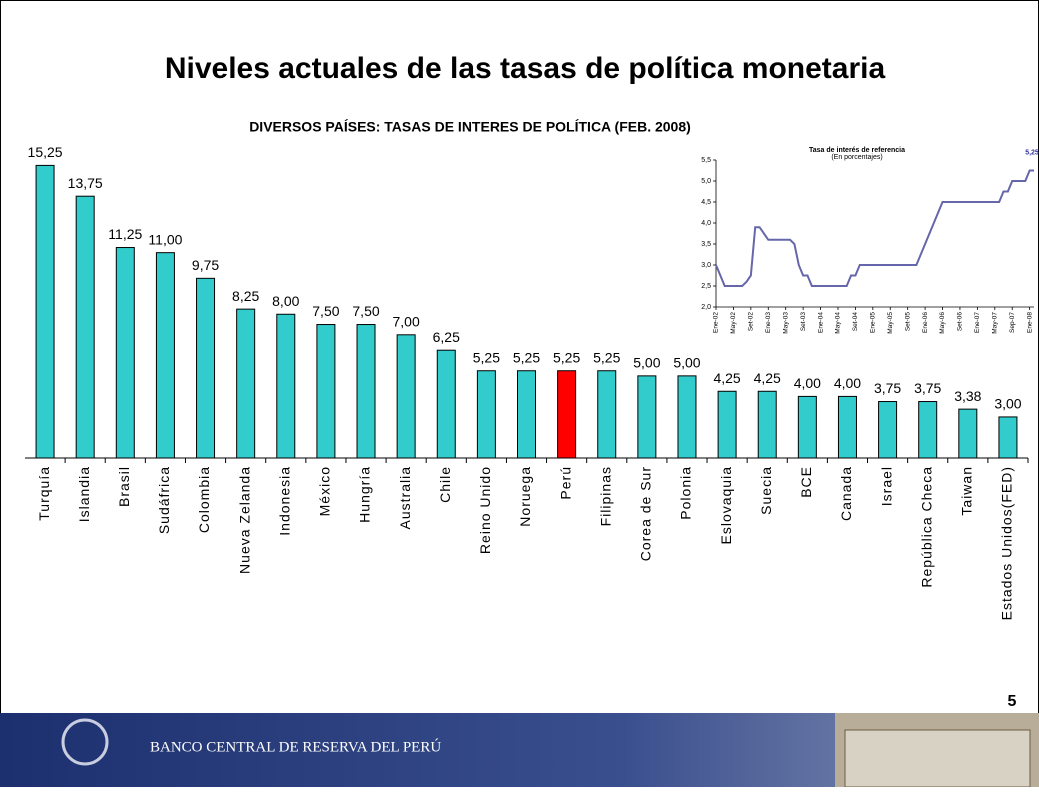  Describe the element at coordinates (706, 307) in the screenshot. I see `y-tick-label: 2,0` at that location.